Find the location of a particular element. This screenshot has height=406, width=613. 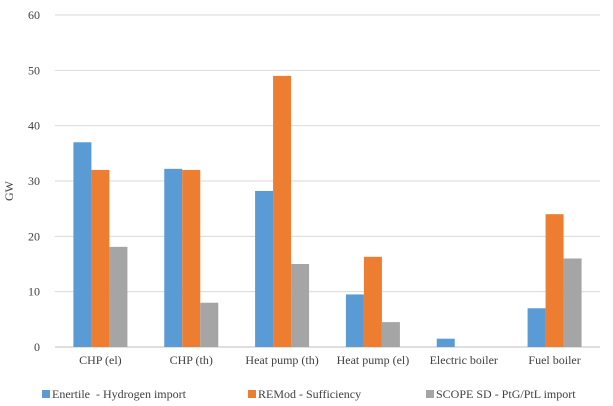

x-category-label: Heat pump (el) is located at coordinates (373, 360).